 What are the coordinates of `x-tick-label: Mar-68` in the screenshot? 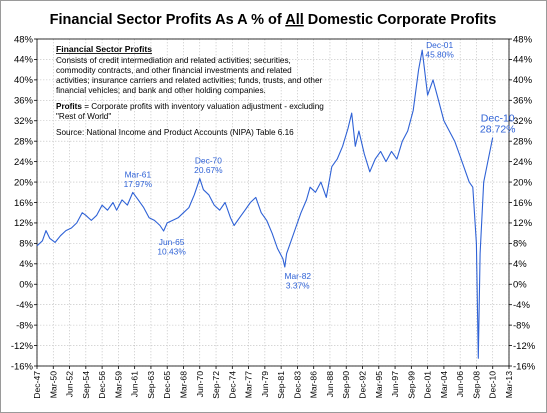 It's located at (183, 384).